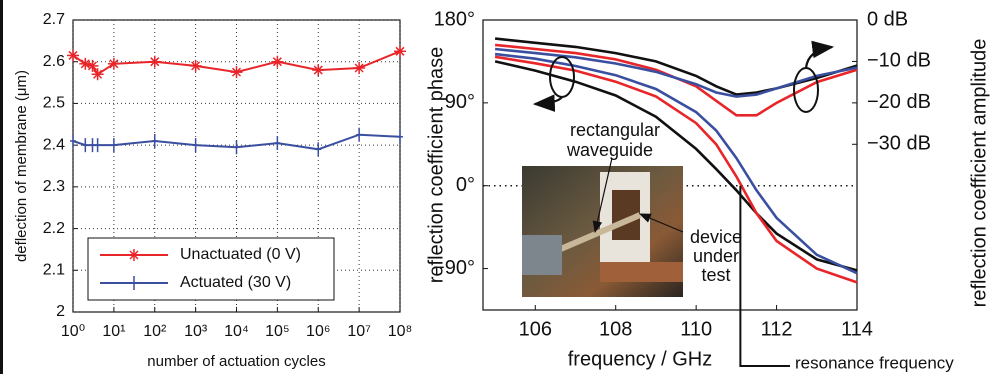 The image size is (997, 374). I want to click on y2-axis-label: reflection coefficient amplitude, so click(979, 173).